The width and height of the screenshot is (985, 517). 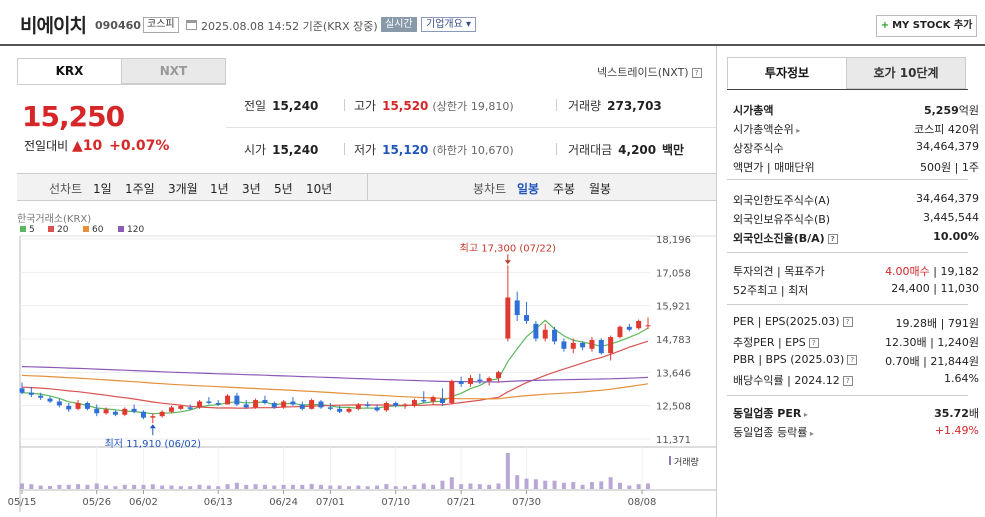 What do you see at coordinates (926, 26) in the screenshot?
I see `add-my-stock-button: + MY STOCK 추가` at bounding box center [926, 26].